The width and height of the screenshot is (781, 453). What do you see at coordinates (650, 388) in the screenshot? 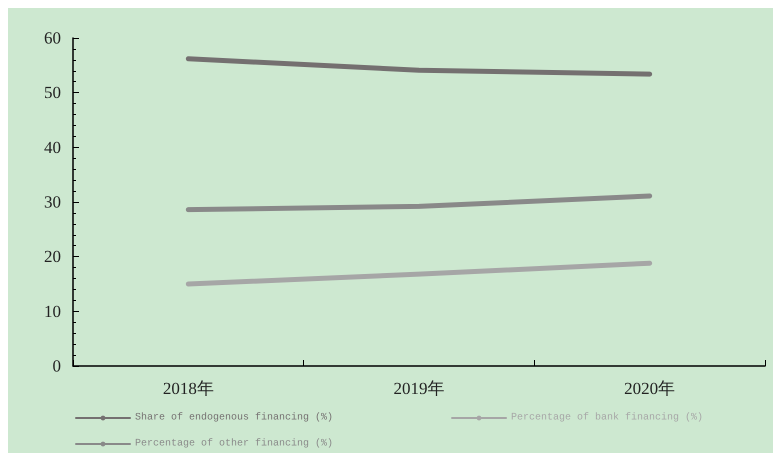
I see `x-tick-label: 2020年` at bounding box center [650, 388].